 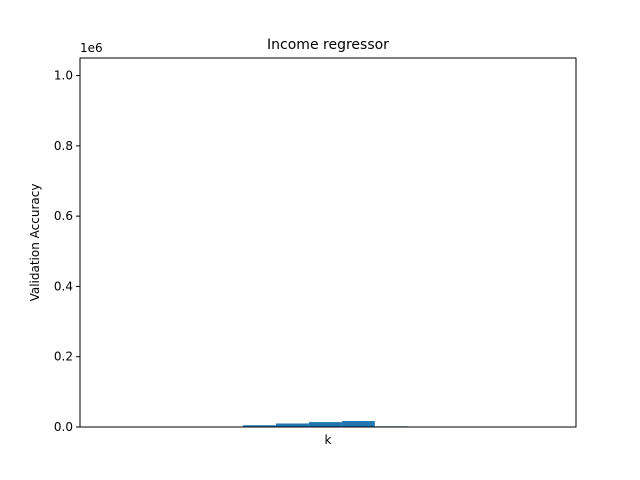 I want to click on y-axis: 0.0 0.2 0.4 0.6 0.8 1.0, so click(x=67, y=251).